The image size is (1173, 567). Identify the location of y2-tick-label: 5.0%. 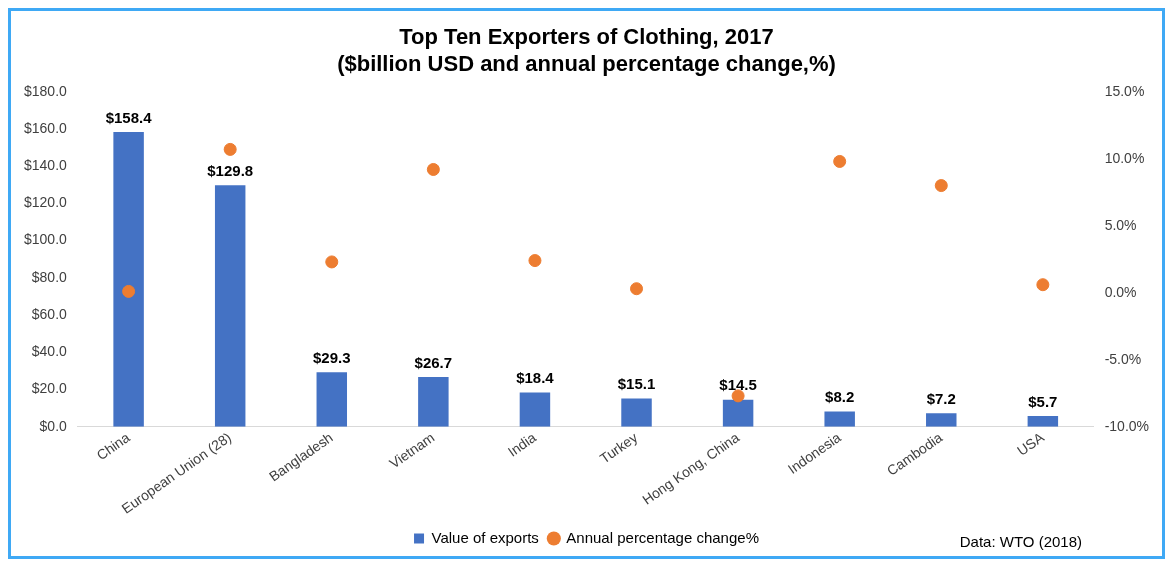
(1120, 224).